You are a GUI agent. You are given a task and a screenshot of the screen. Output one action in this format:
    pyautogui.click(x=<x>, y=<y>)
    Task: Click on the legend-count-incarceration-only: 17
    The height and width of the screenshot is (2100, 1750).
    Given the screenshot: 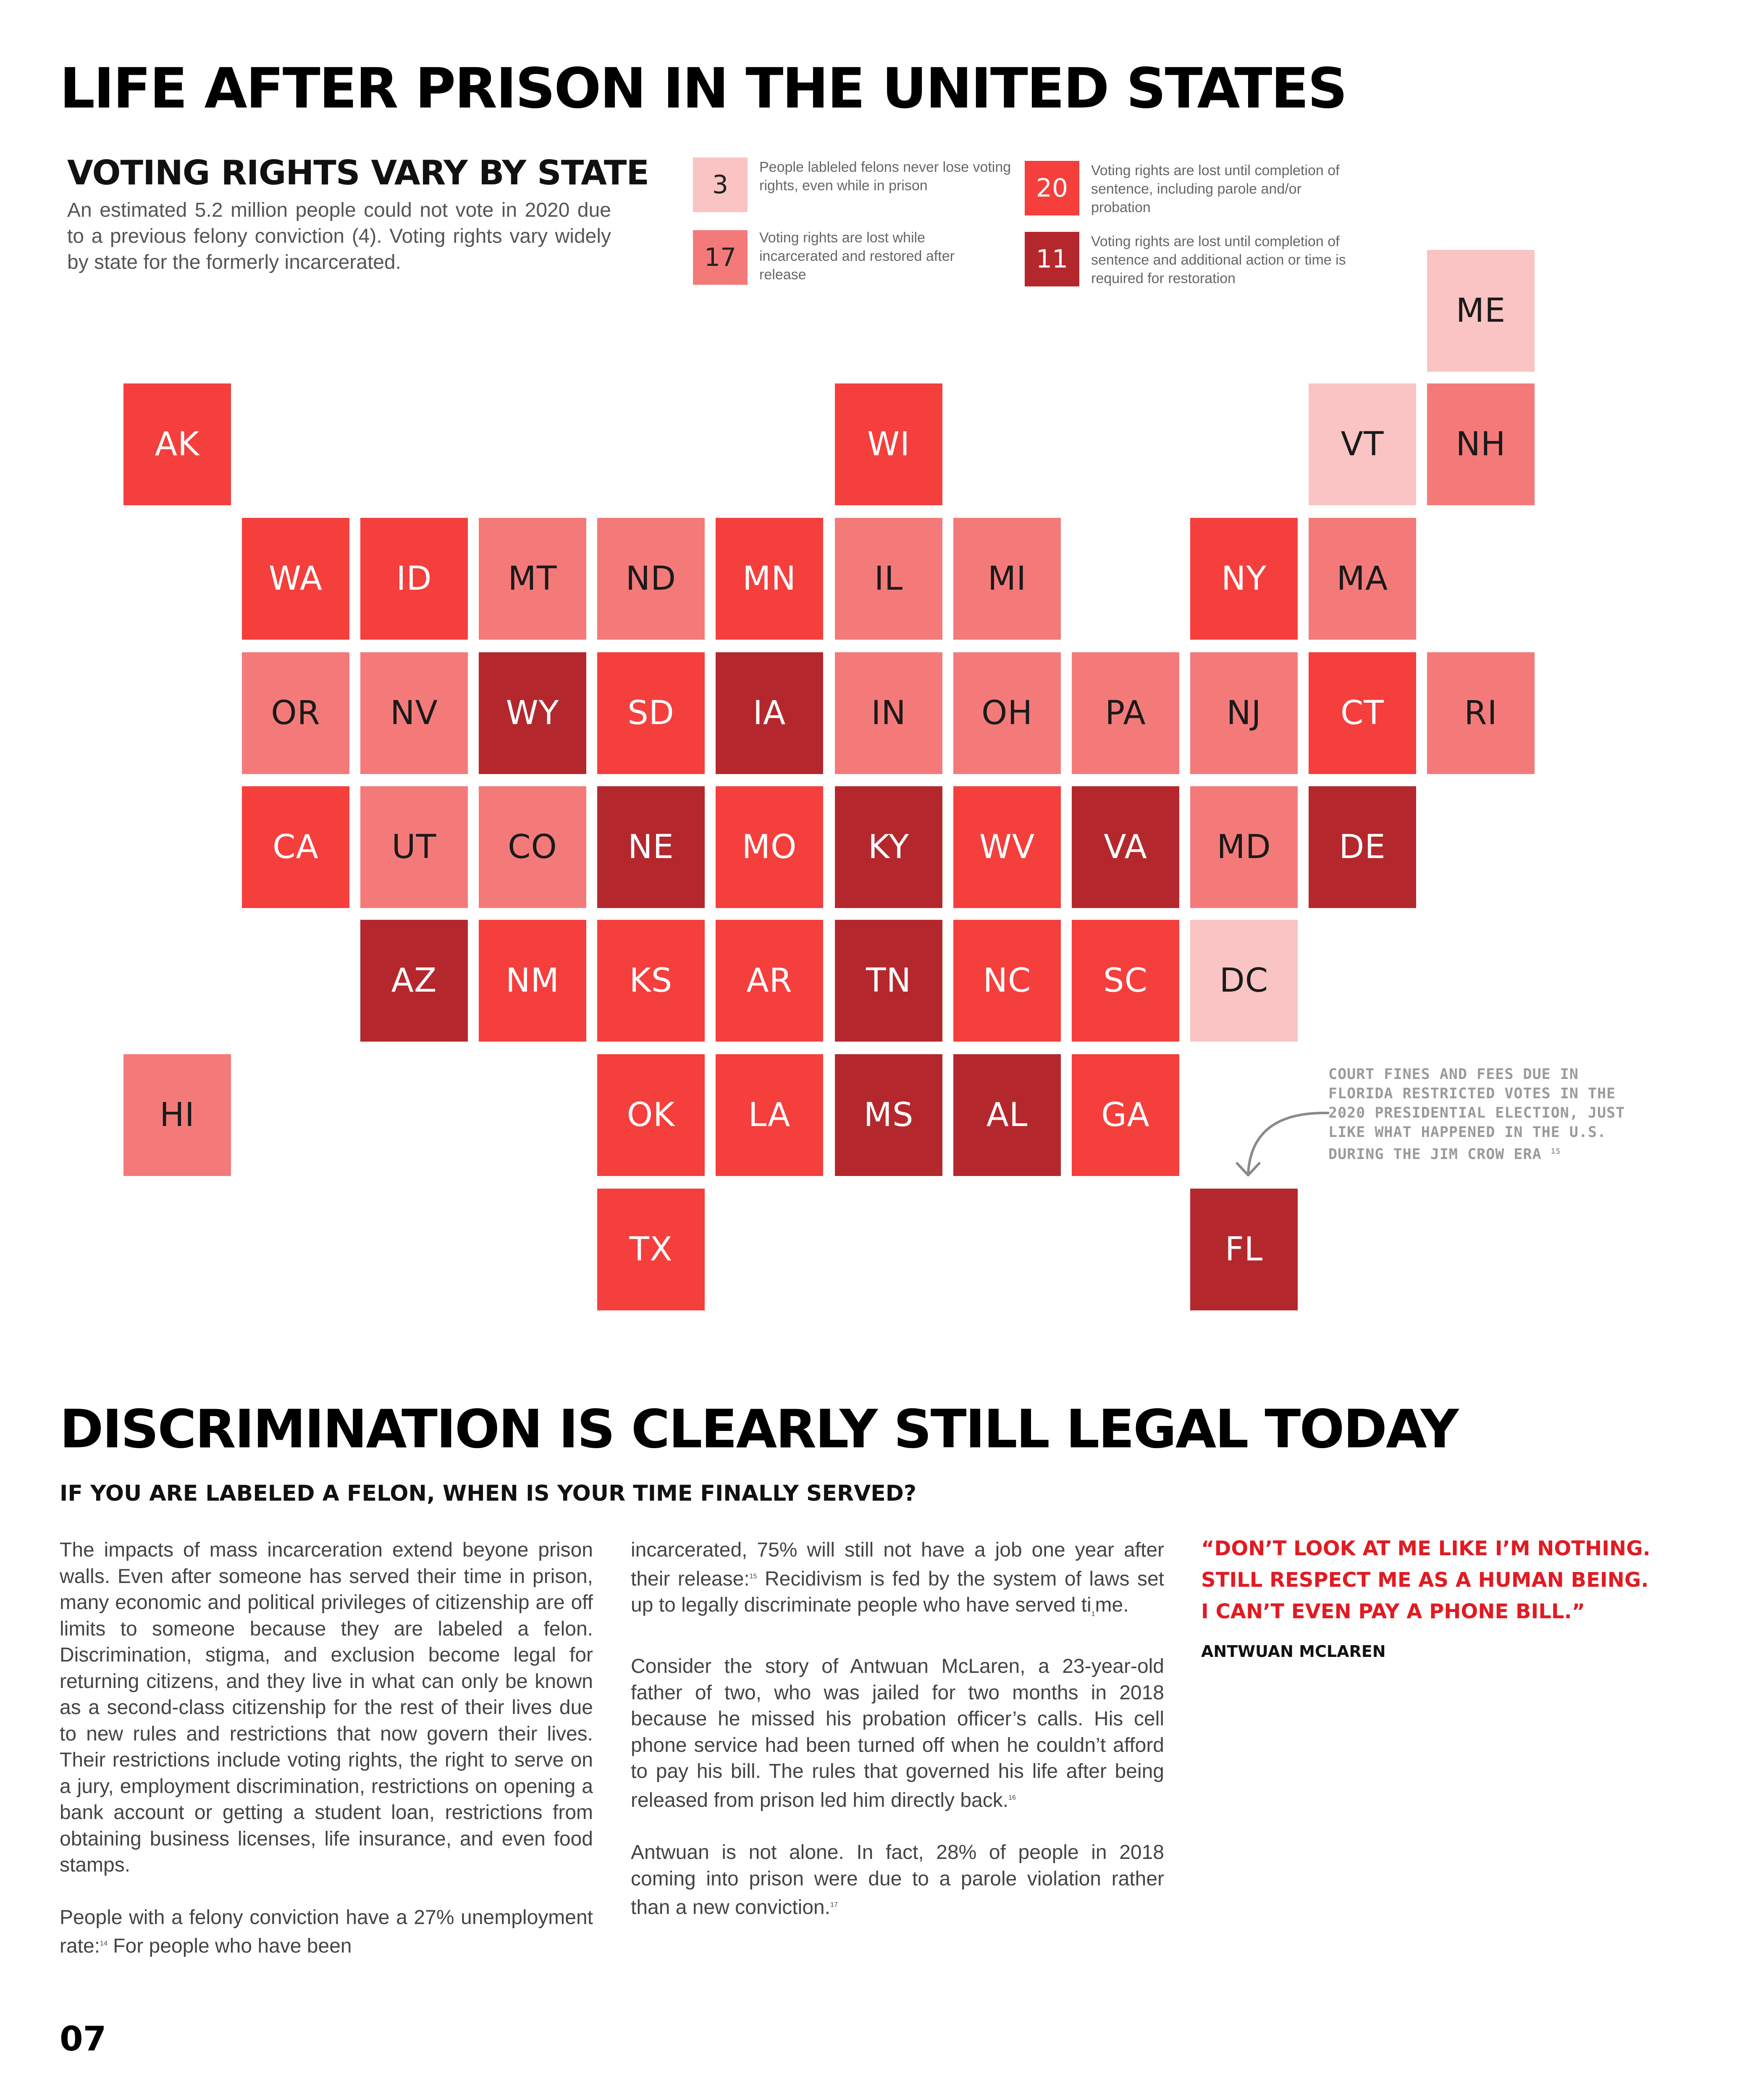 What is the action you would take?
    pyautogui.click(x=720, y=257)
    